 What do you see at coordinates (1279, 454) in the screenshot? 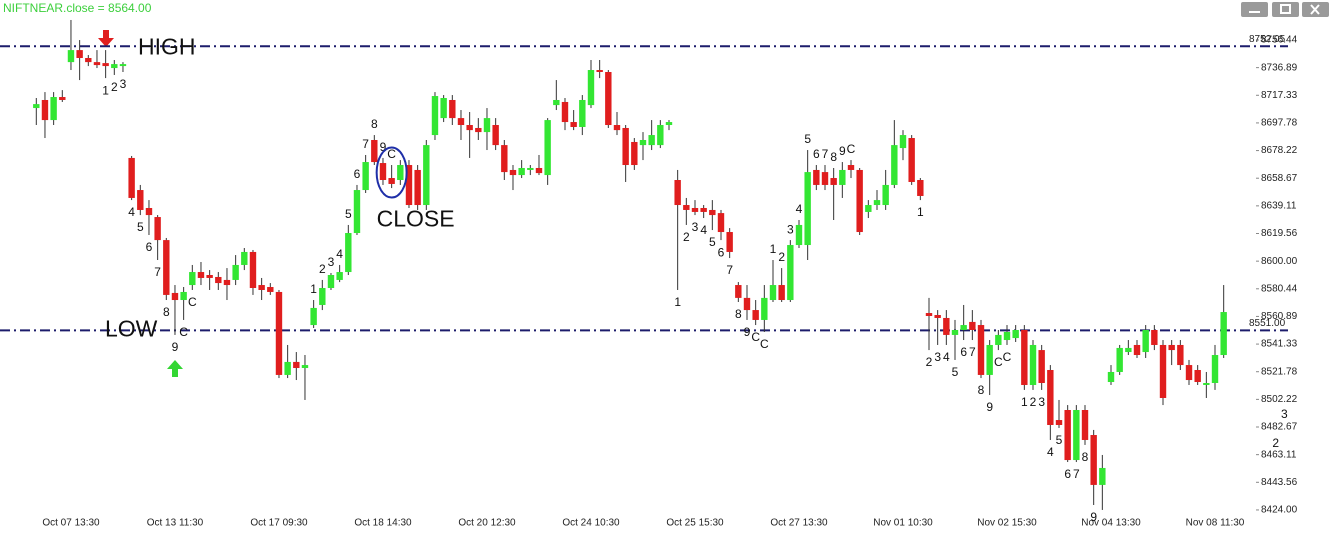
I see `y-tick-label: 8463.11` at bounding box center [1279, 454].